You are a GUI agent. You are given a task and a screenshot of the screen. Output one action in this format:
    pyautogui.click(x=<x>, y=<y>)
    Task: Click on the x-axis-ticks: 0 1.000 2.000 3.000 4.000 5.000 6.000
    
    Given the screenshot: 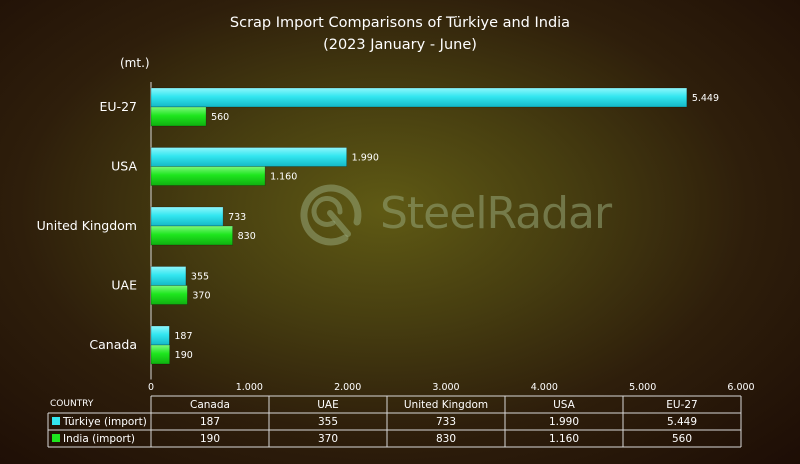 What is the action you would take?
    pyautogui.click(x=451, y=387)
    